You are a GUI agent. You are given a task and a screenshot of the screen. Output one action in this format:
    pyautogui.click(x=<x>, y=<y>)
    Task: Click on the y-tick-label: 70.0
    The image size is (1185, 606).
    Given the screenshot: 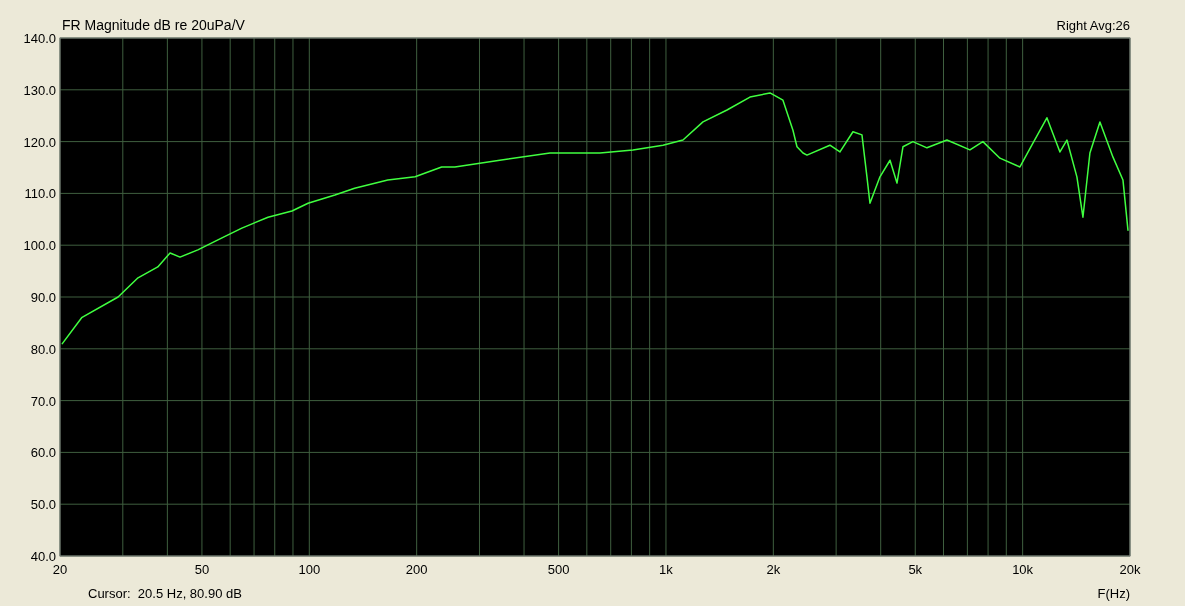 What is the action you would take?
    pyautogui.click(x=43, y=401)
    